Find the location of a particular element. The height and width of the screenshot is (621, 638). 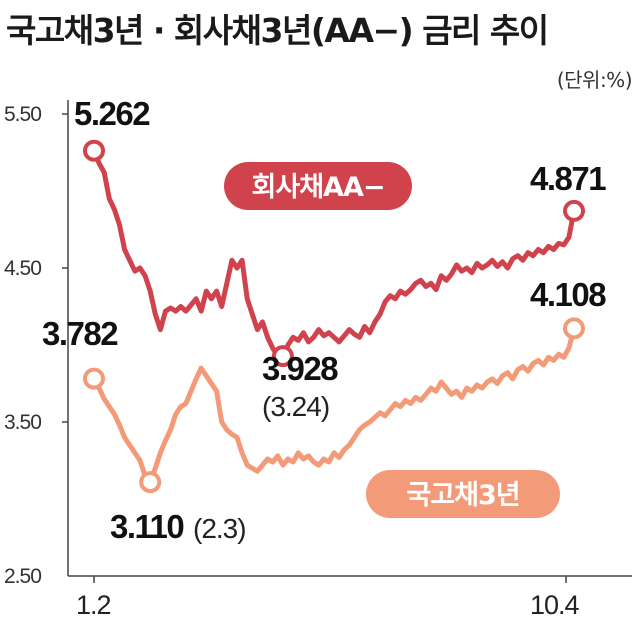

label-treasury-end: 4.108 is located at coordinates (568, 294).